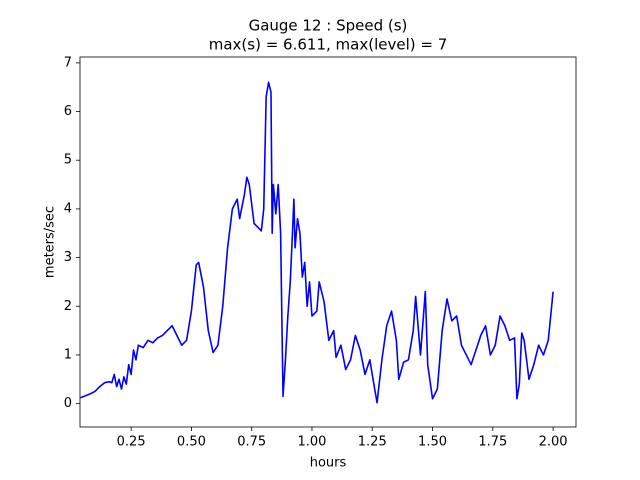  What do you see at coordinates (68, 160) in the screenshot?
I see `y-tick-label: 5` at bounding box center [68, 160].